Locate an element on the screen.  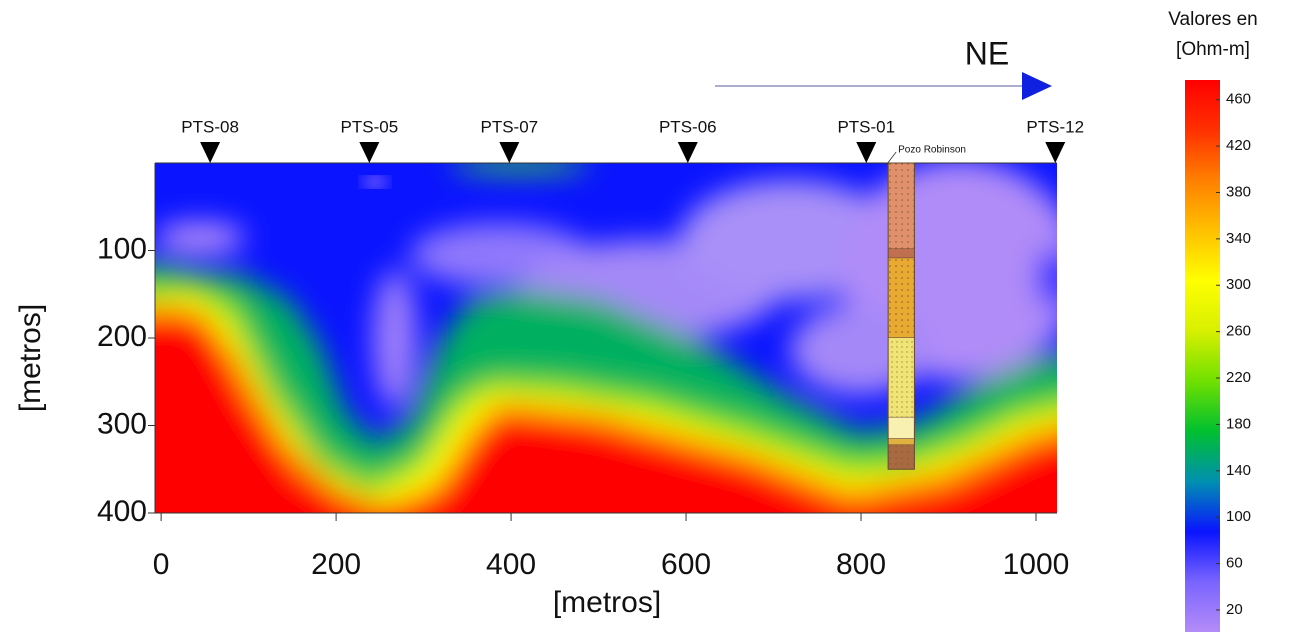
station-label: PTS-01 is located at coordinates (866, 126).